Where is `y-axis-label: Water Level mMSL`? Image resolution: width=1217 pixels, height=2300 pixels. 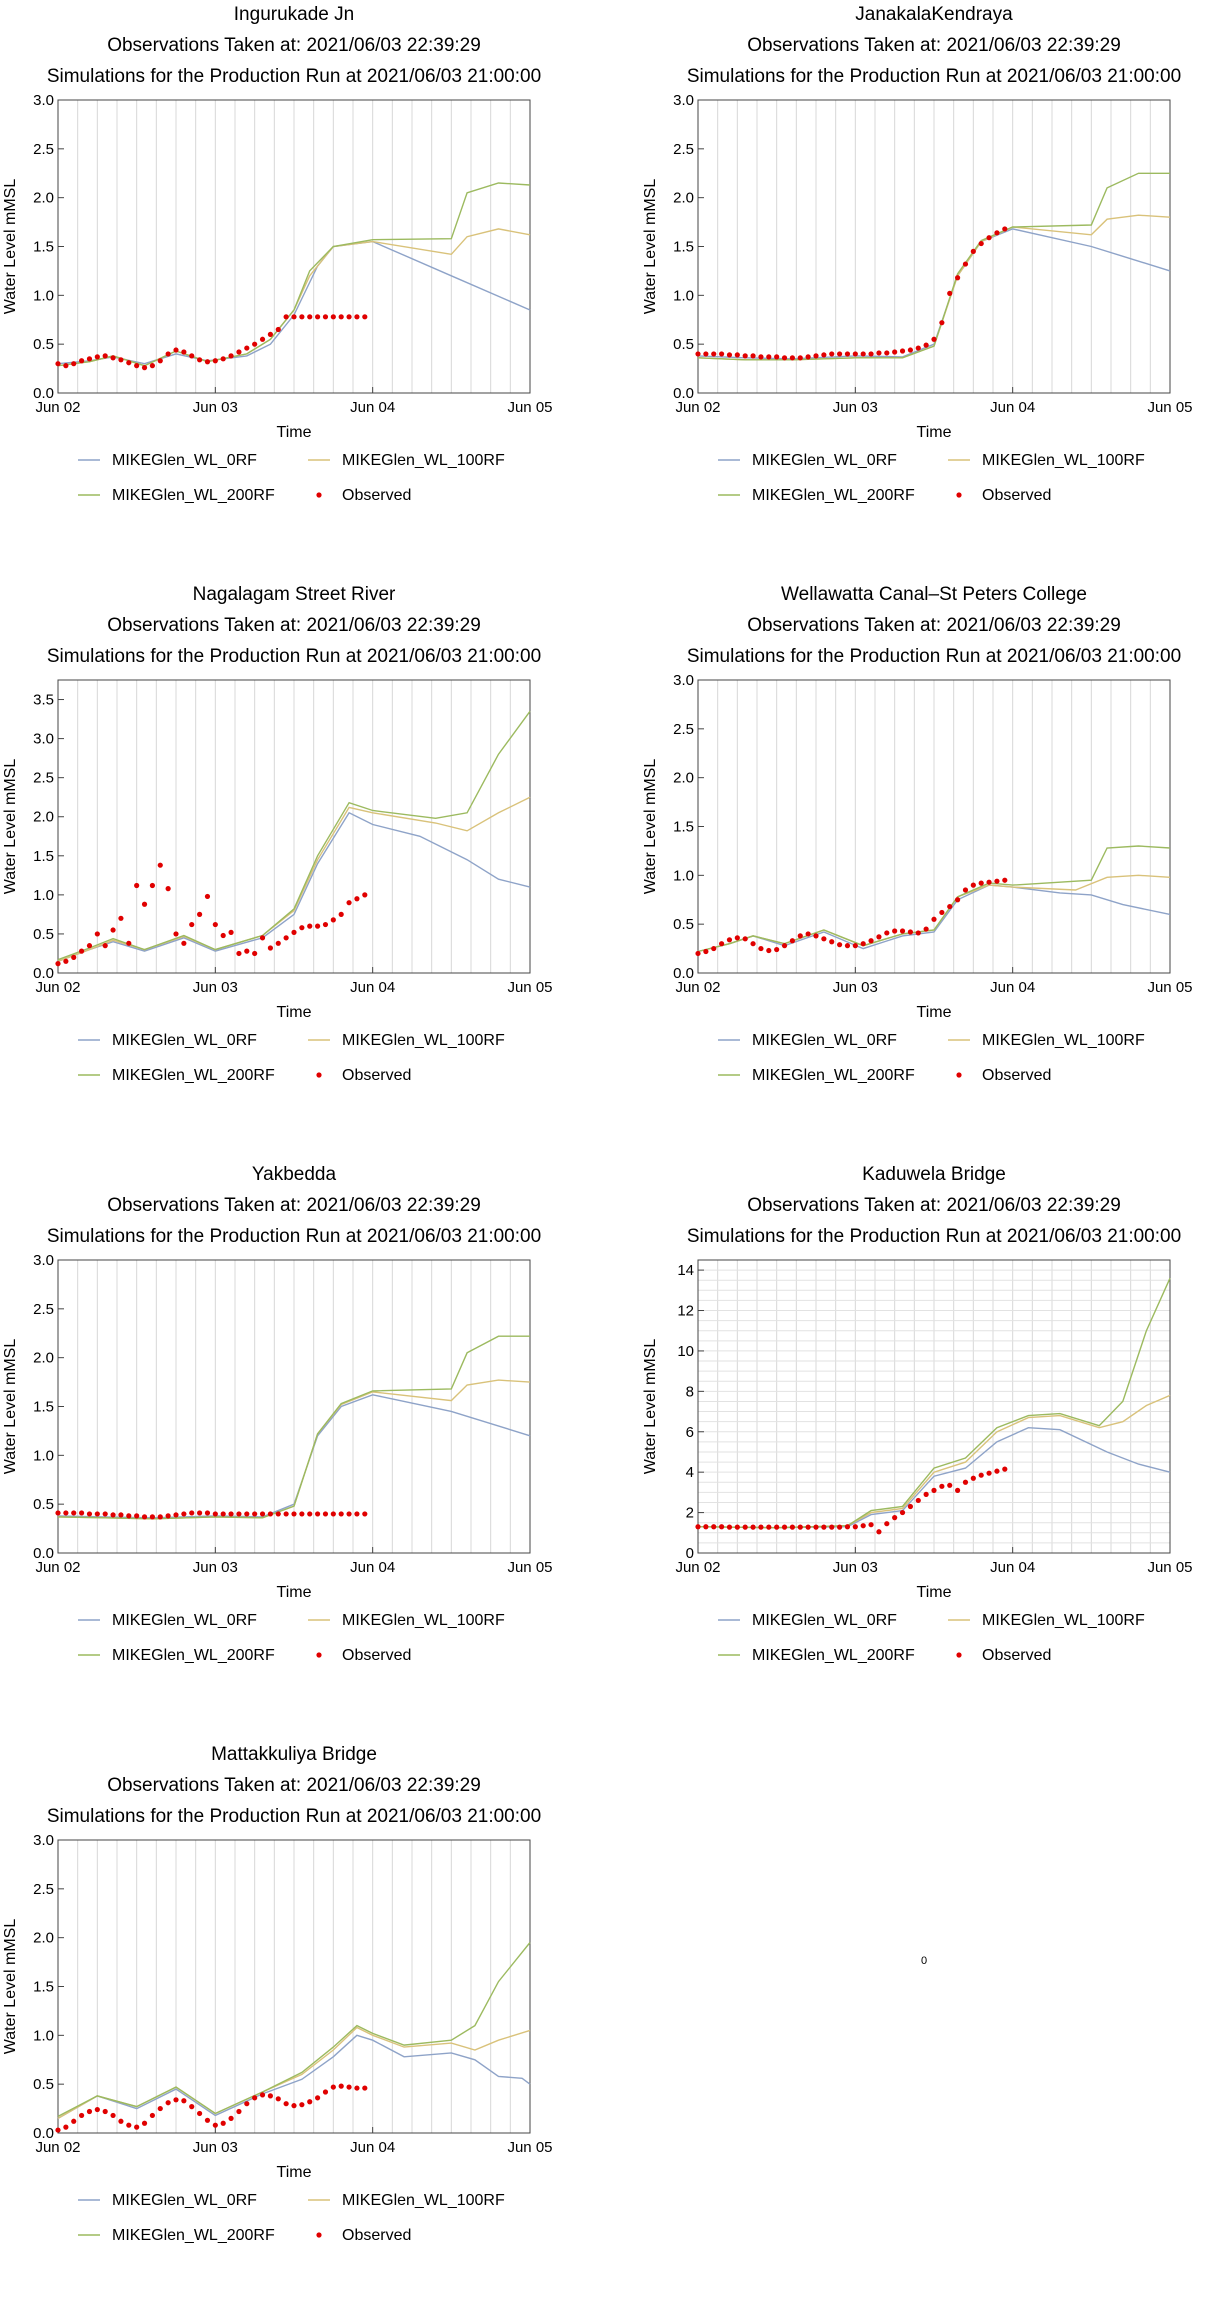 y-axis-label: Water Level mMSL is located at coordinates (650, 827).